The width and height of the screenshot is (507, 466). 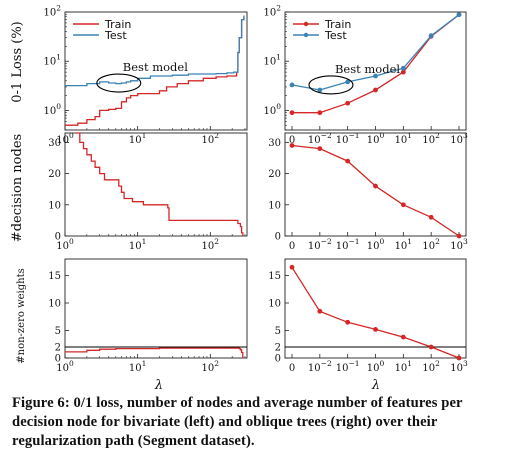 What do you see at coordinates (158, 385) in the screenshot?
I see `xlabel-left: λ` at bounding box center [158, 385].